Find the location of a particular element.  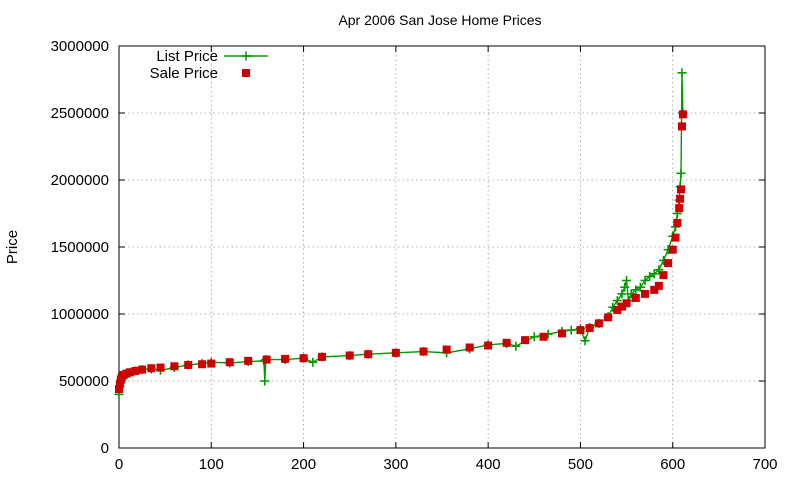

y-axis-label: Price is located at coordinates (12, 247).